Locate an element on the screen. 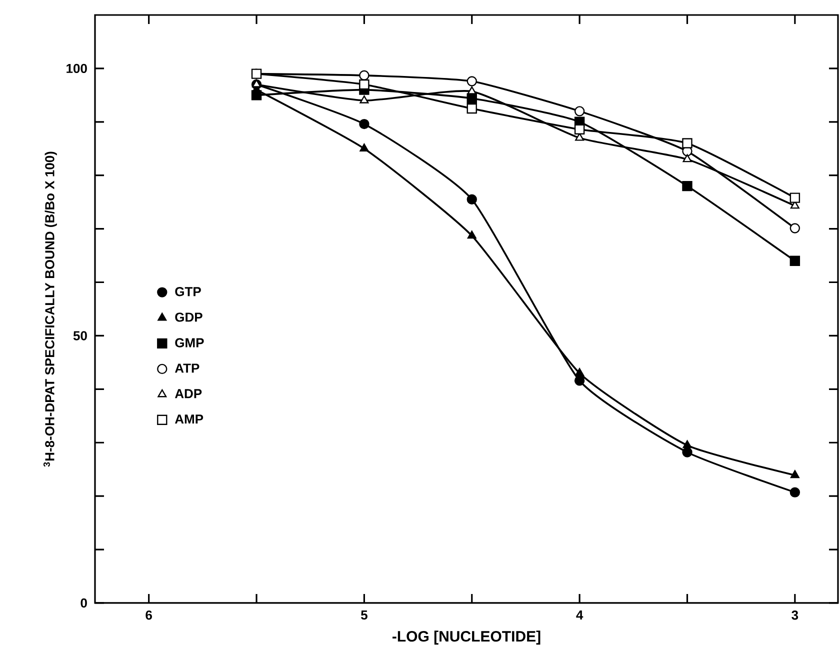 This screenshot has height=668, width=840. y-tick-label: 0 is located at coordinates (83, 603).